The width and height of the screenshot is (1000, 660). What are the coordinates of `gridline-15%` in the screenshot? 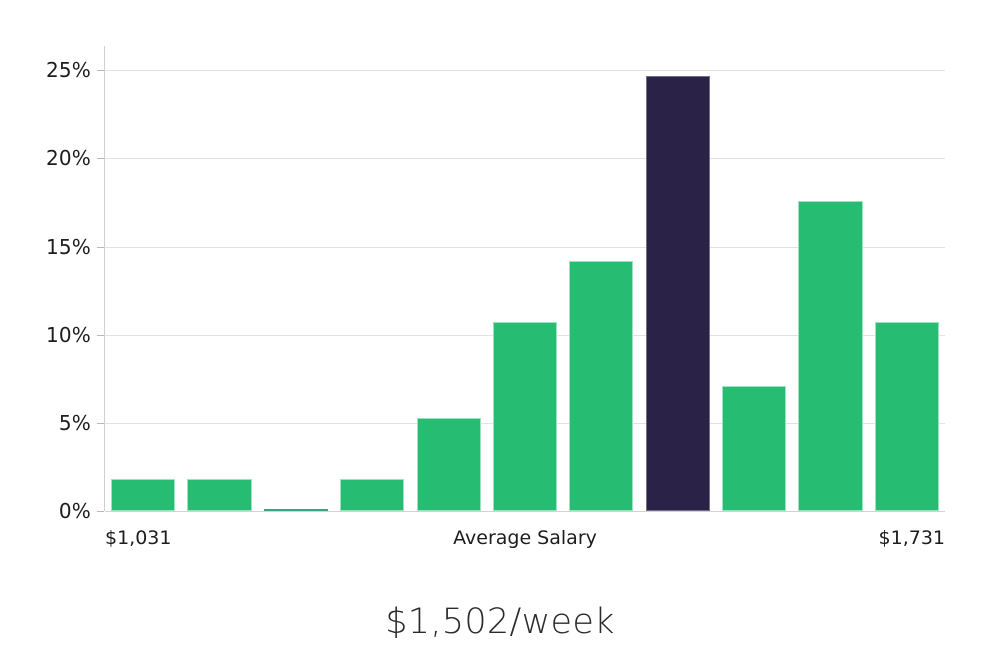 It's located at (525, 247).